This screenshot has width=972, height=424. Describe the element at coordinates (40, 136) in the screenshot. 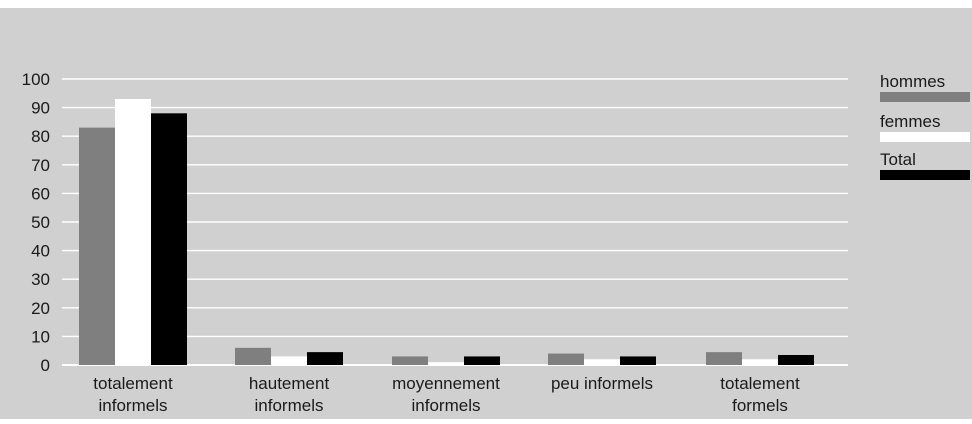

I see `y-tick-label: 80` at that location.